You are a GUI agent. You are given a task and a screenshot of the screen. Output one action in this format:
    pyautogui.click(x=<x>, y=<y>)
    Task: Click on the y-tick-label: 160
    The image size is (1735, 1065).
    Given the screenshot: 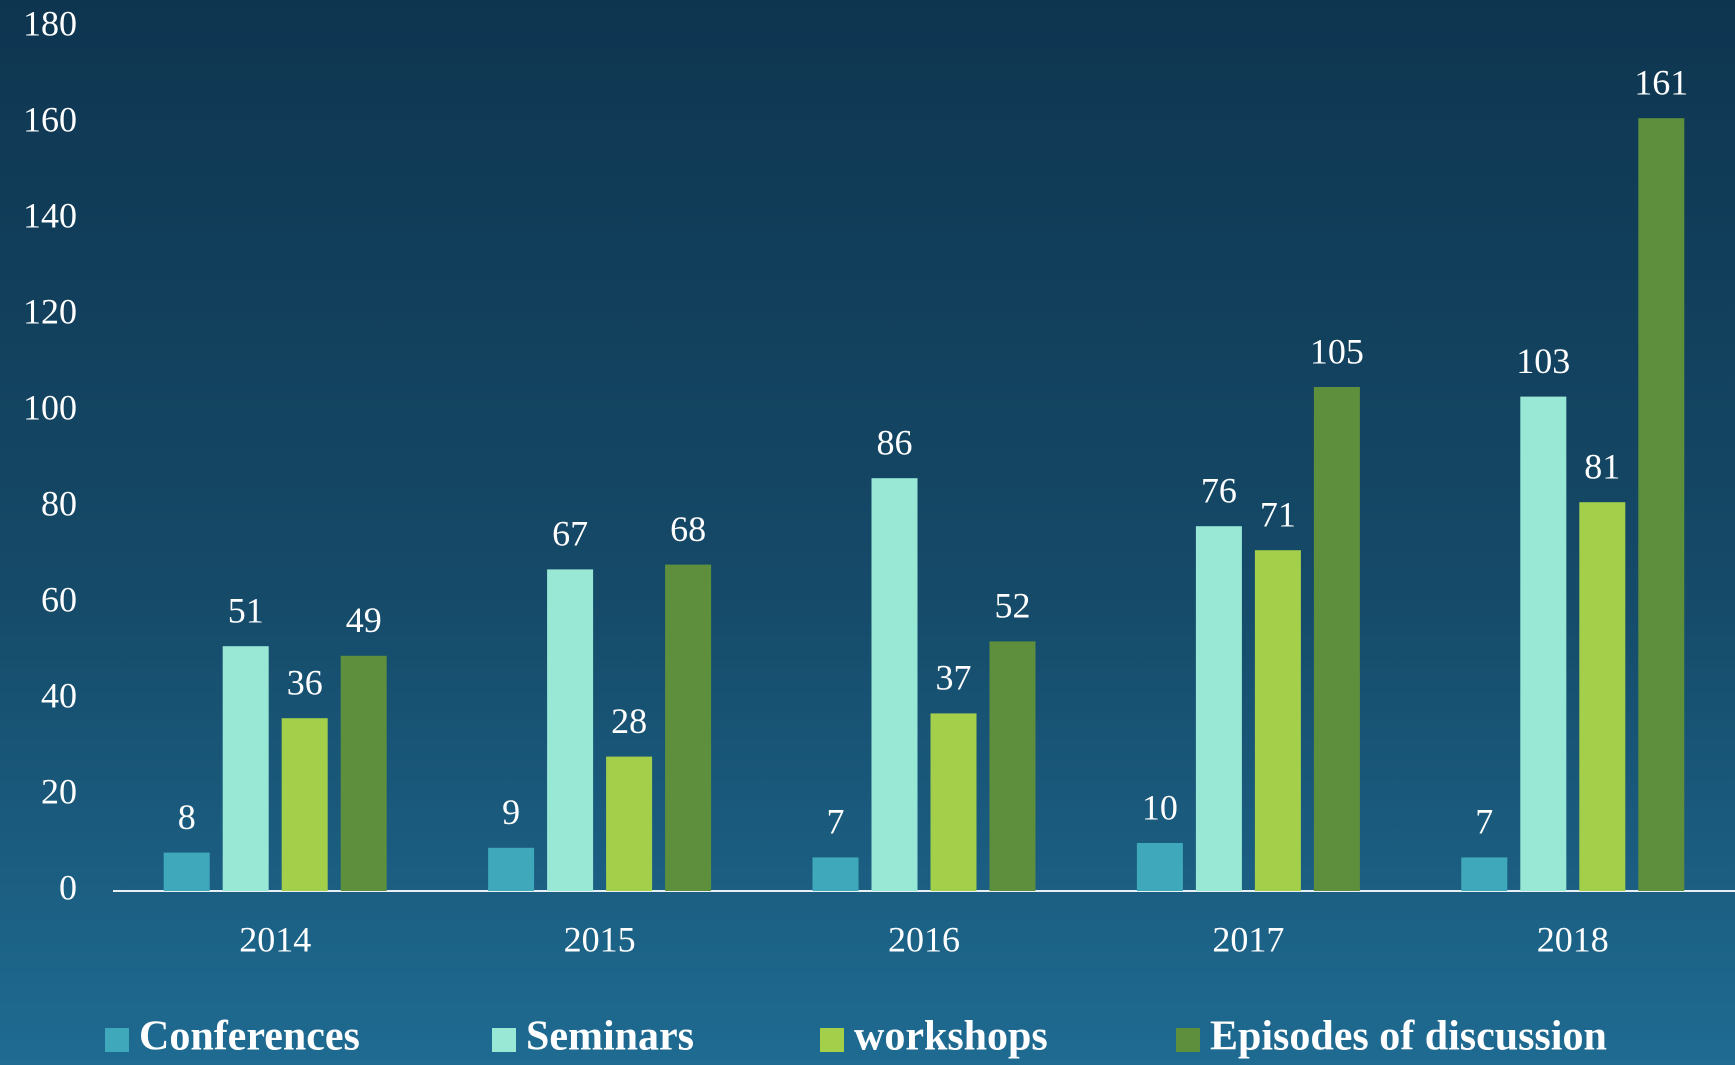 What is the action you would take?
    pyautogui.click(x=50, y=119)
    